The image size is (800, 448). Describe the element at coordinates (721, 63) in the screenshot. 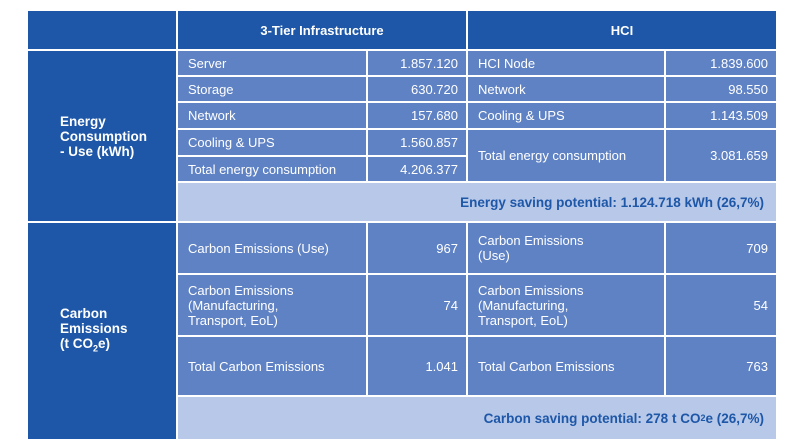

I see `energy-hci-value: 1.839.600` at that location.